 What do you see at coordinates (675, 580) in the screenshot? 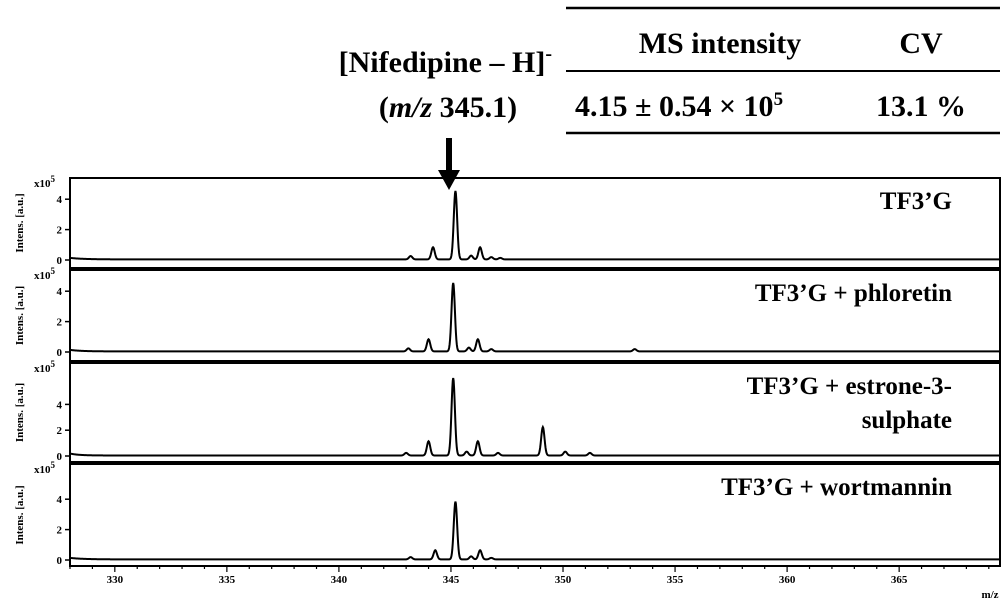
I see `x-tick-label: 355` at bounding box center [675, 580].